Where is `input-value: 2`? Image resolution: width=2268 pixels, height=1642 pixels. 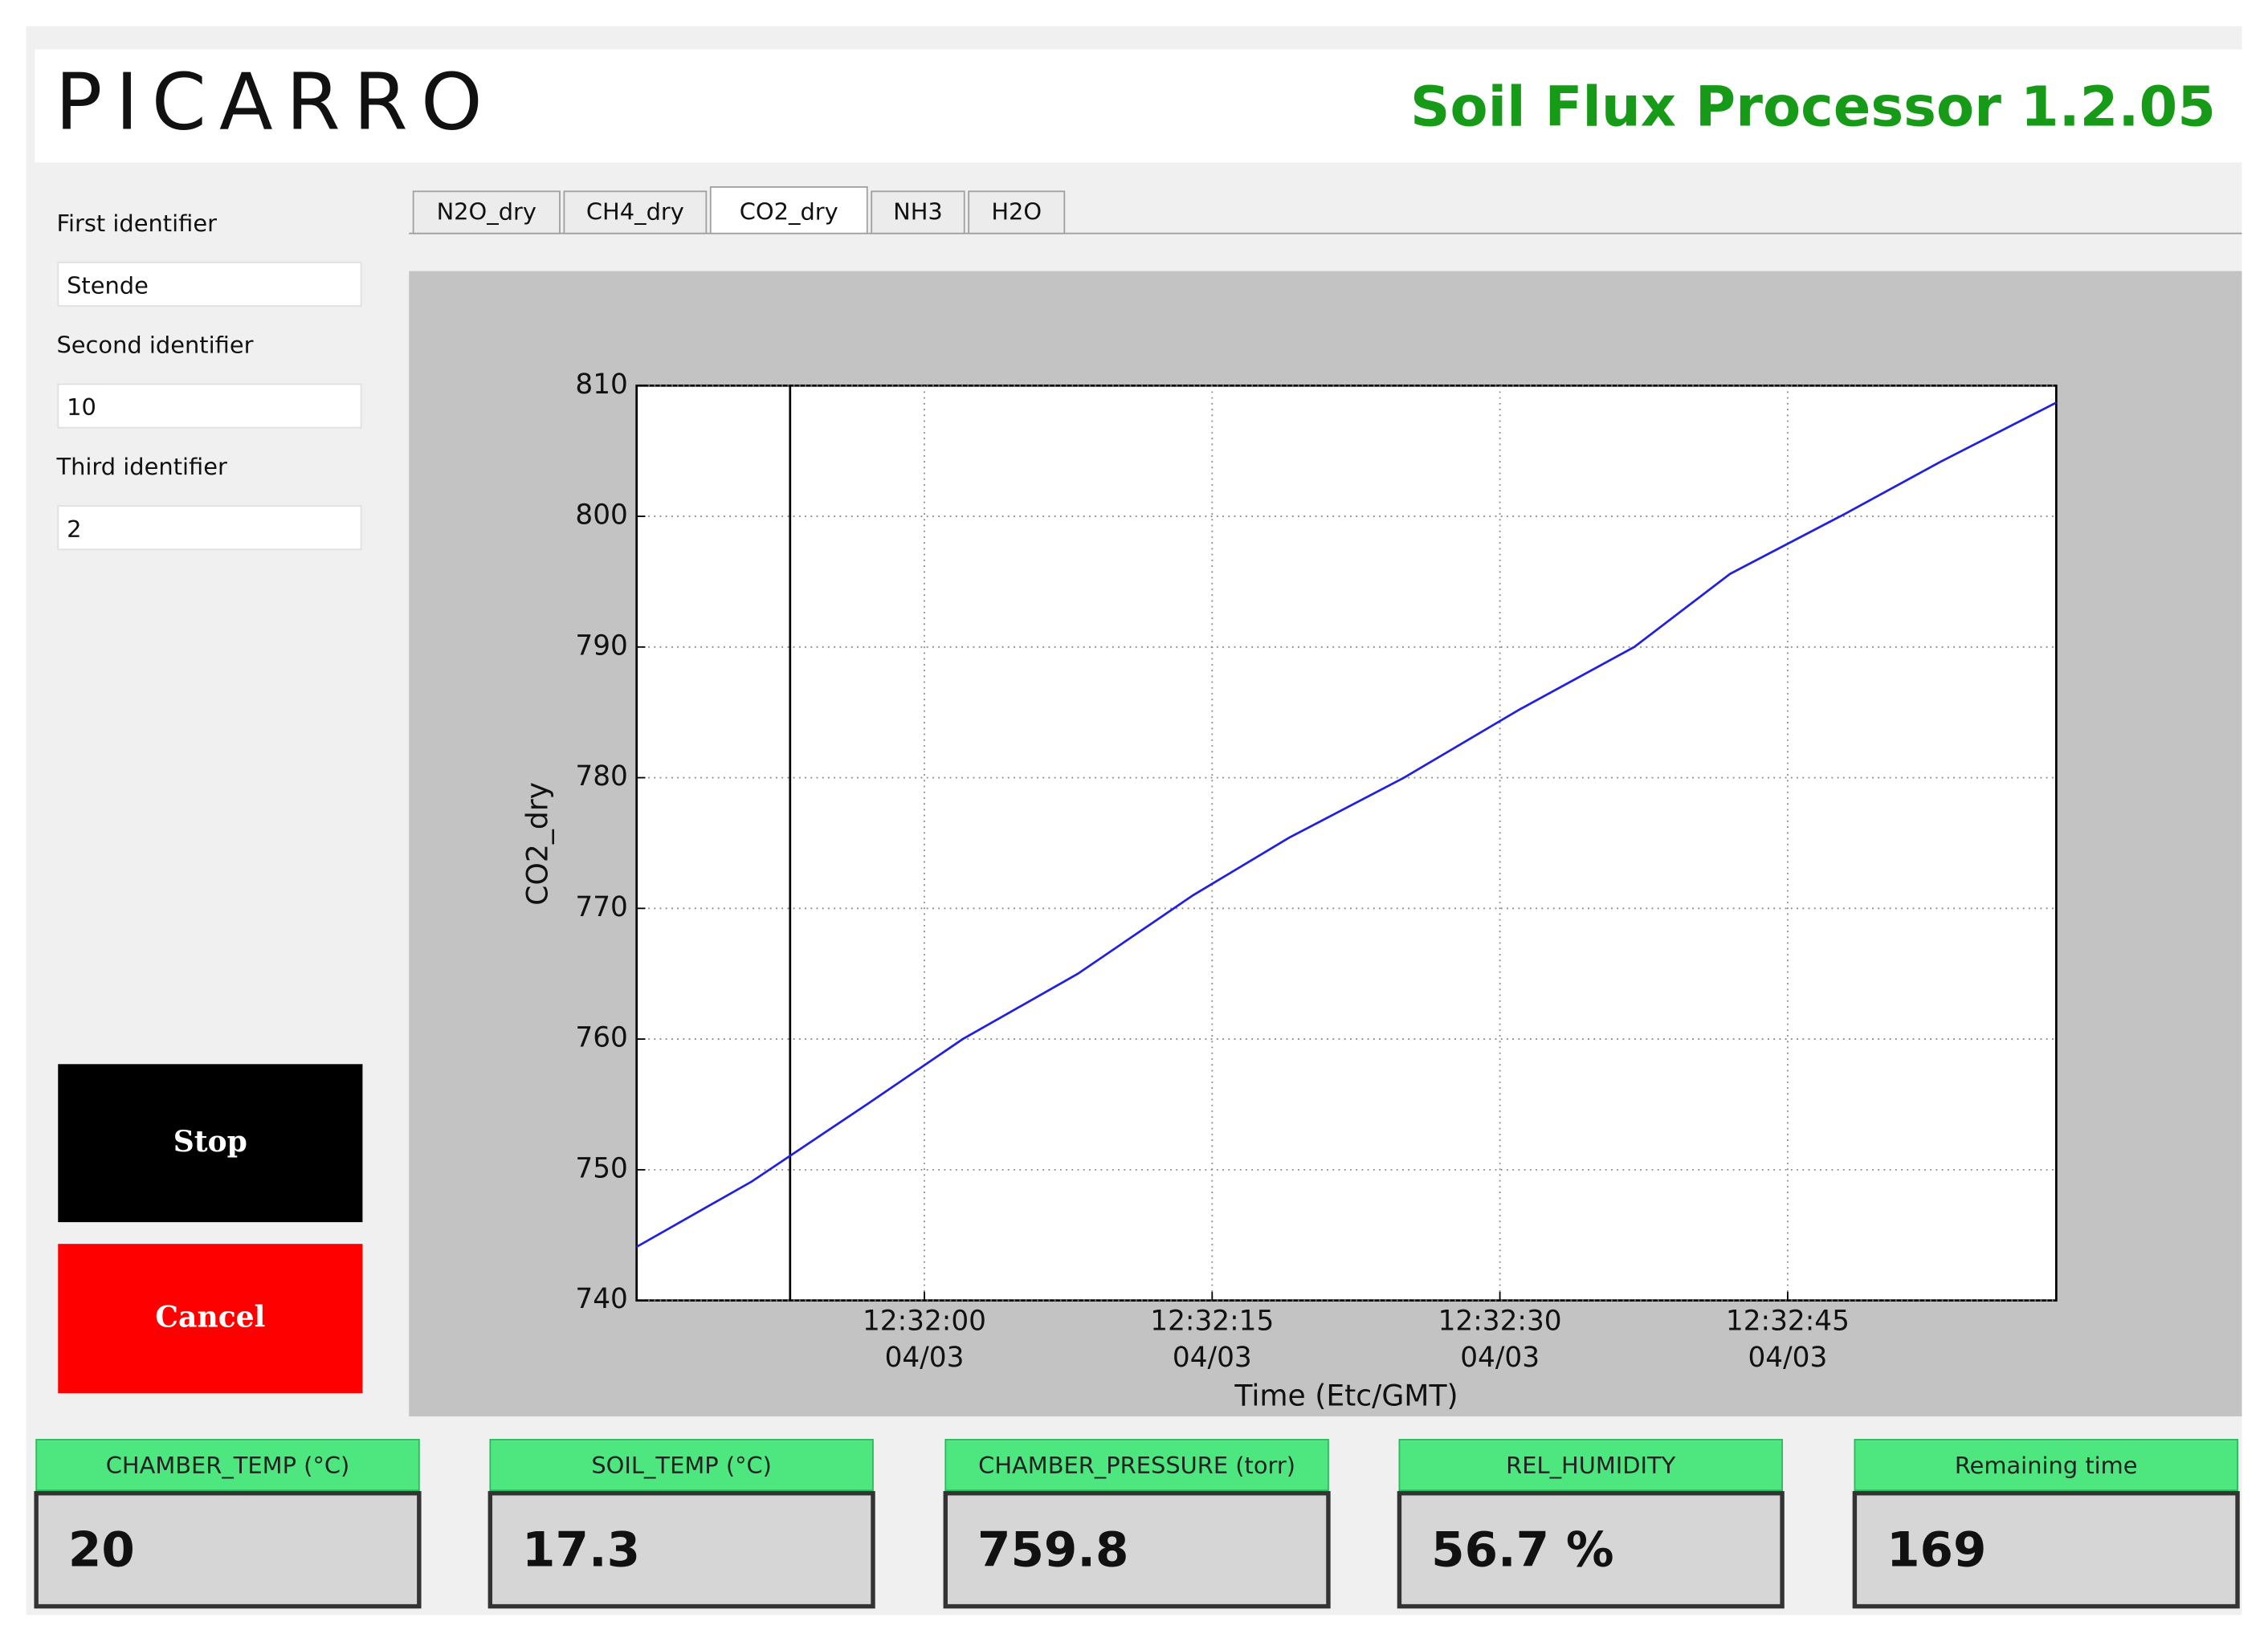 input-value: 2 is located at coordinates (74, 529).